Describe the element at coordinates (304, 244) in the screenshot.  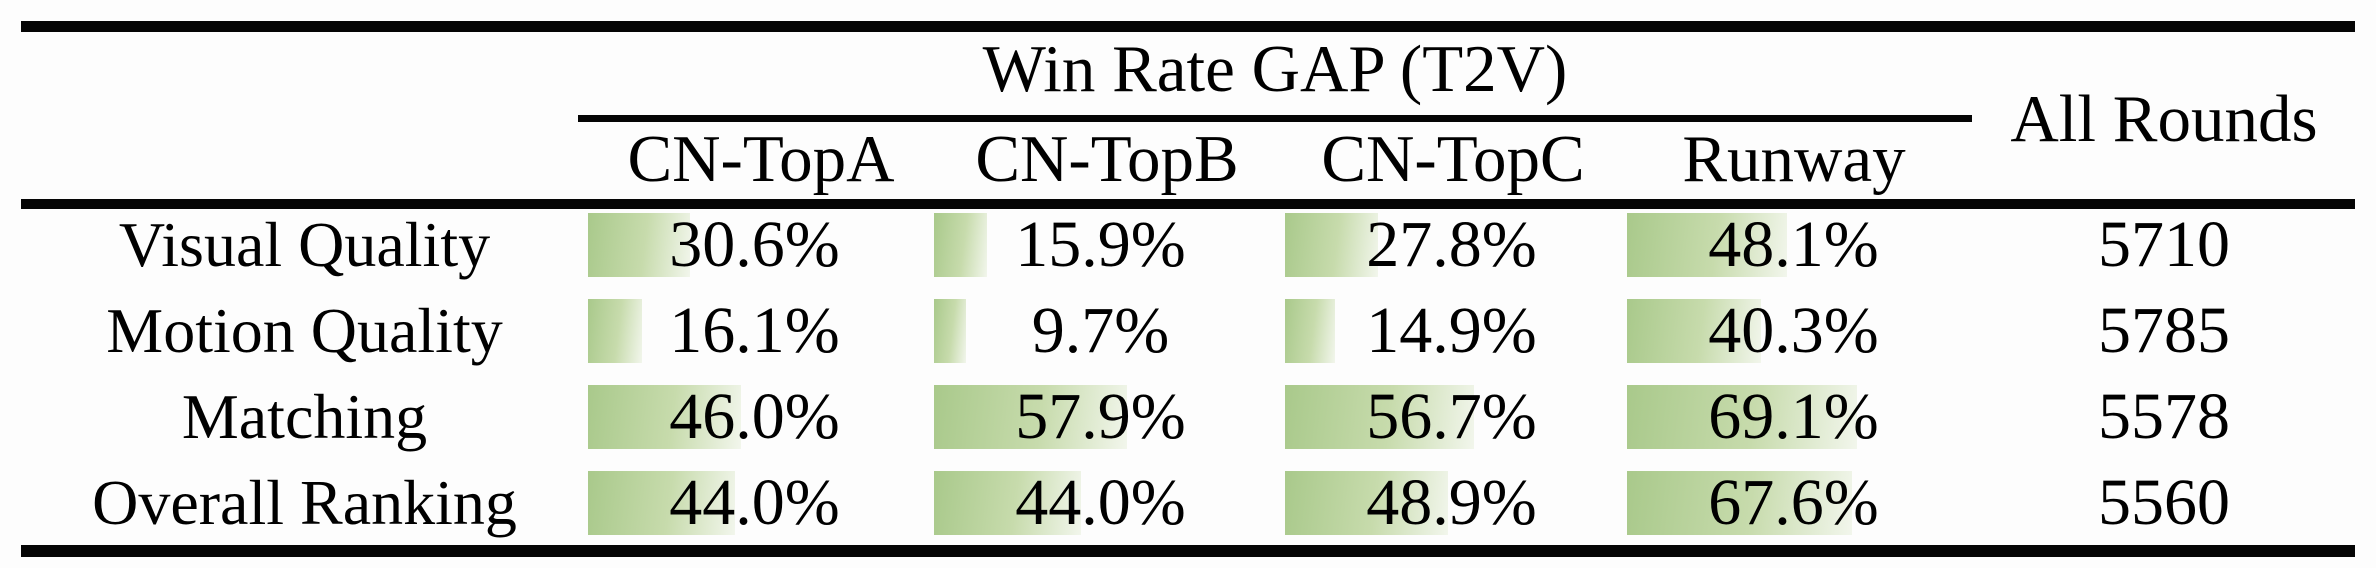
I see `row-label-visual-quality: Visual Quality` at that location.